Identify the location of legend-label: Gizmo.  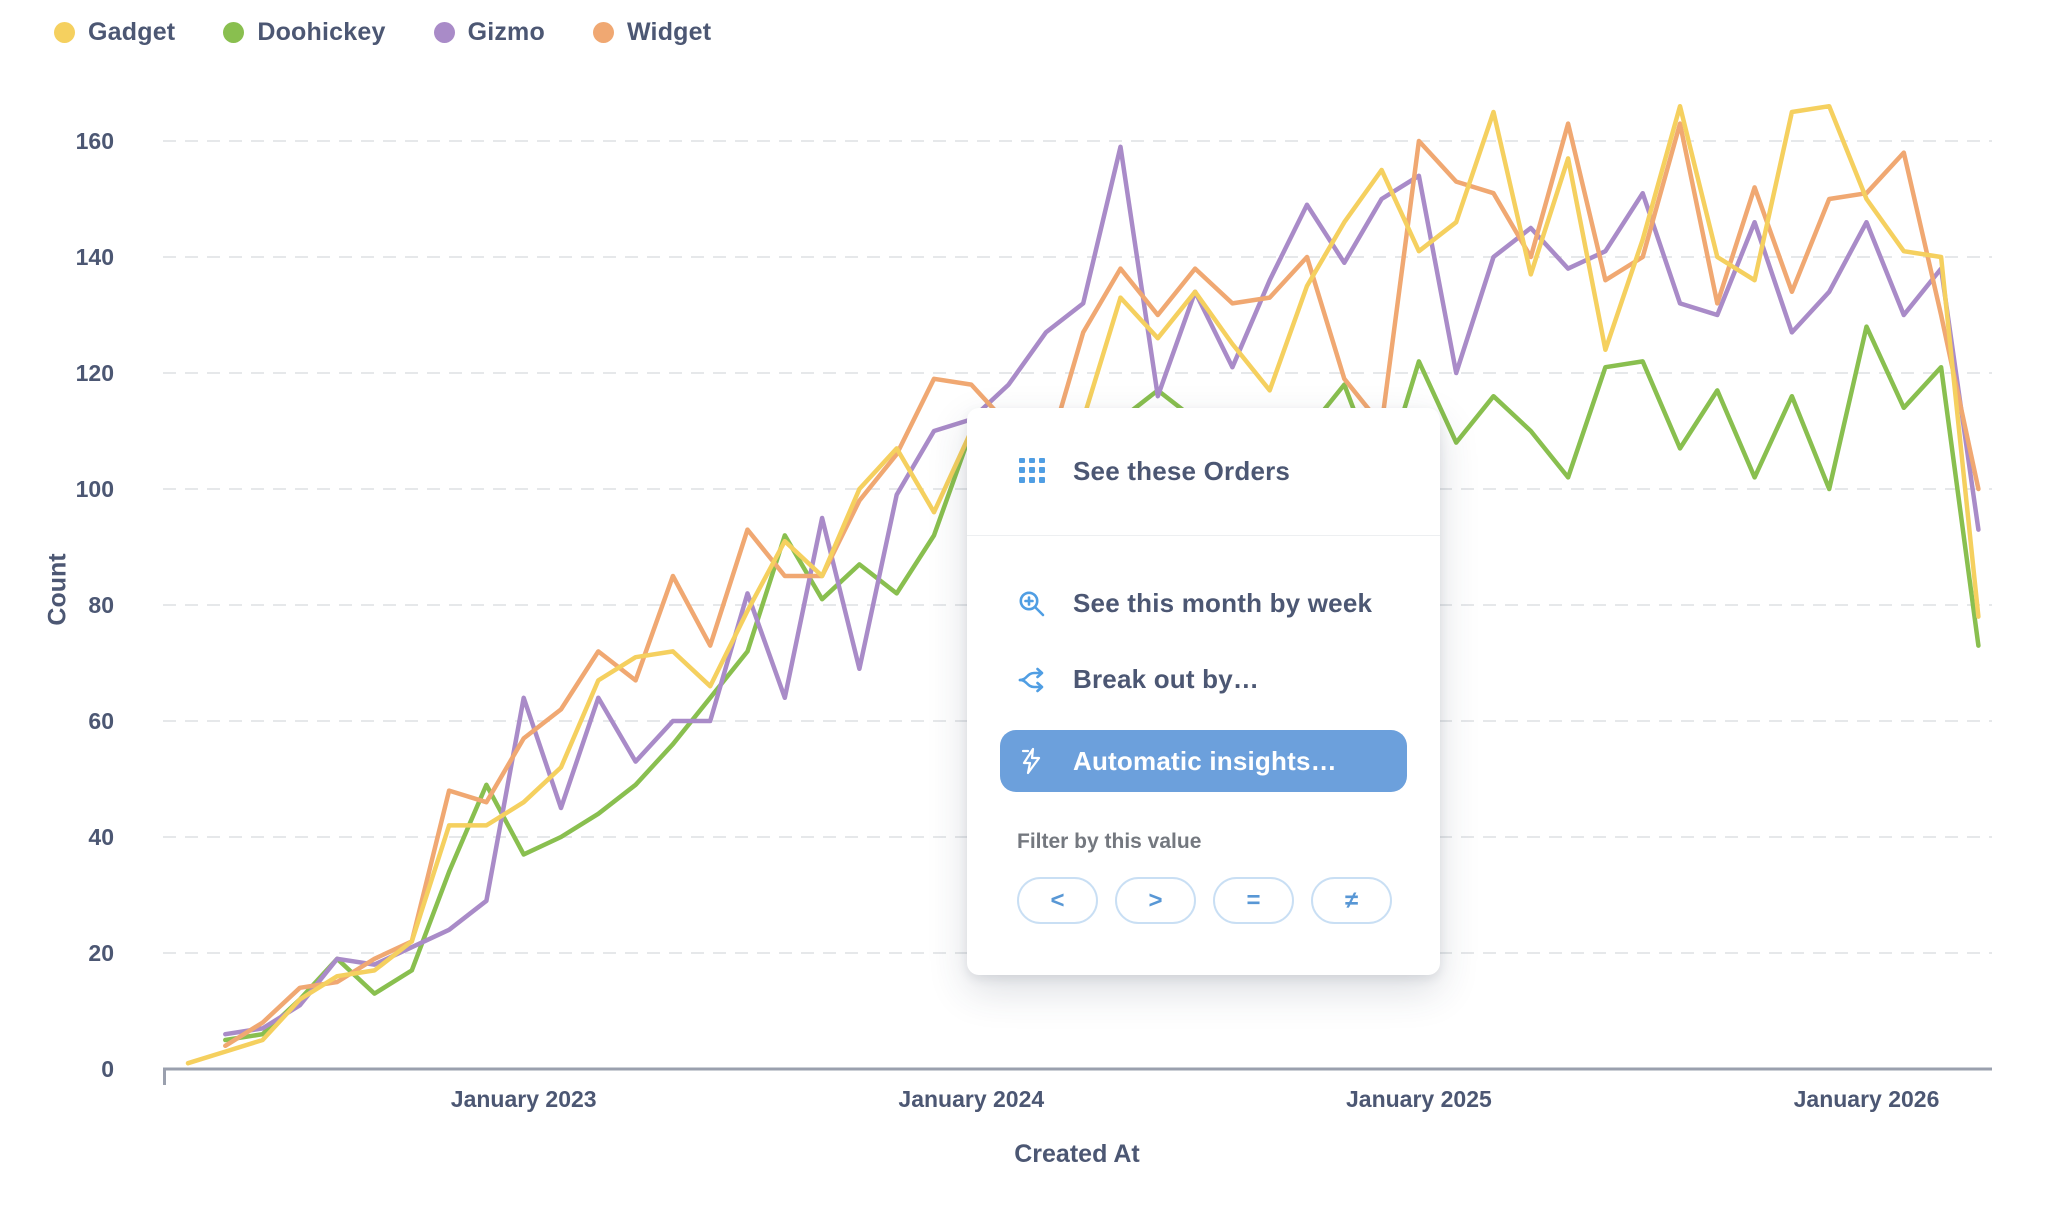
(506, 32).